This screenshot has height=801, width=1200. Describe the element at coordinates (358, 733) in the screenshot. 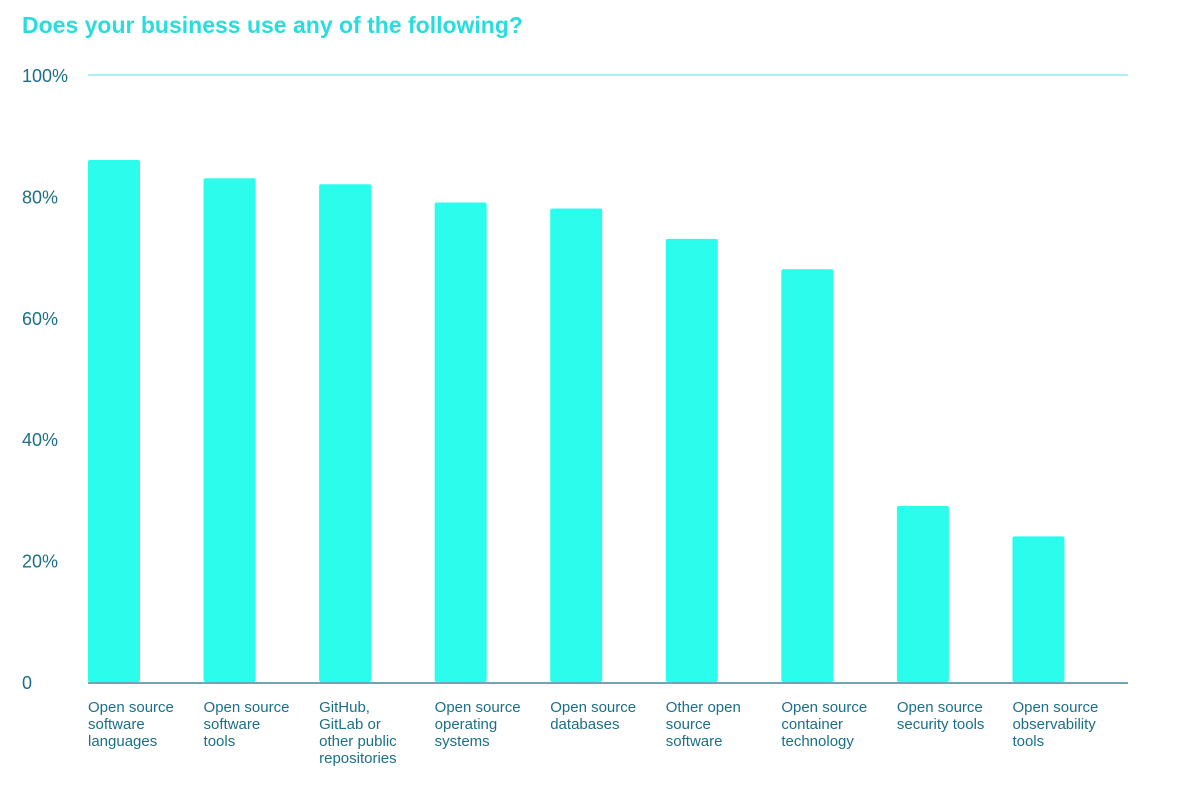

I see `x-category-label: GitHub, GitLab or other public repositories` at that location.